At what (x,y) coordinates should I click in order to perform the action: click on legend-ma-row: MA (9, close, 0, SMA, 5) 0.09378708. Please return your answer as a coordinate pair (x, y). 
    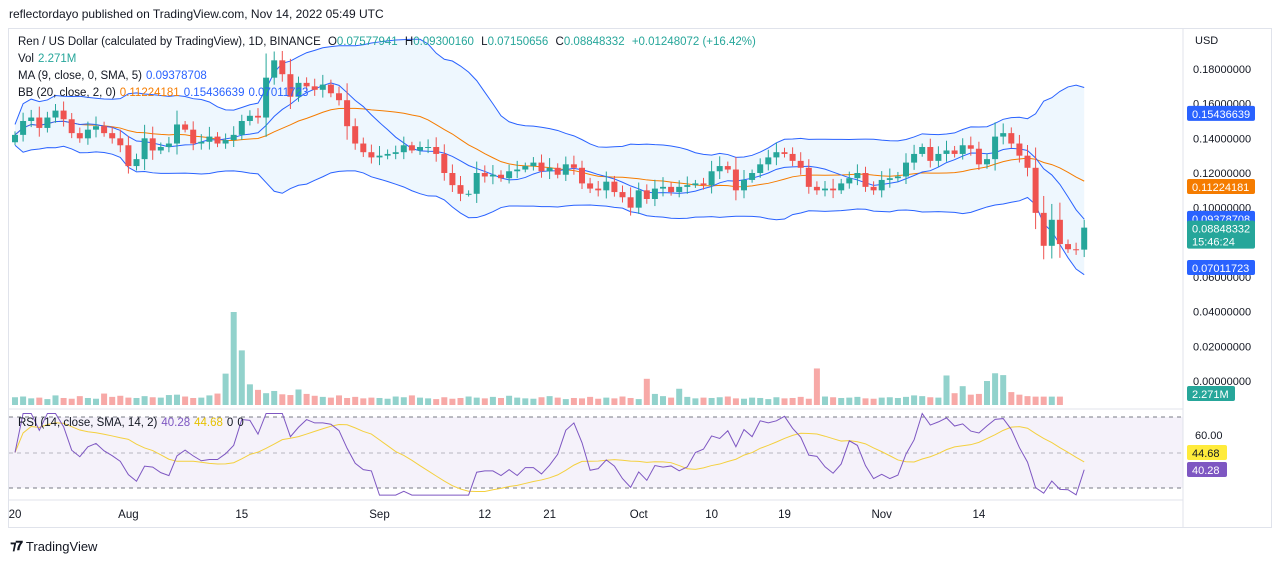
    Looking at the image, I should click on (112, 76).